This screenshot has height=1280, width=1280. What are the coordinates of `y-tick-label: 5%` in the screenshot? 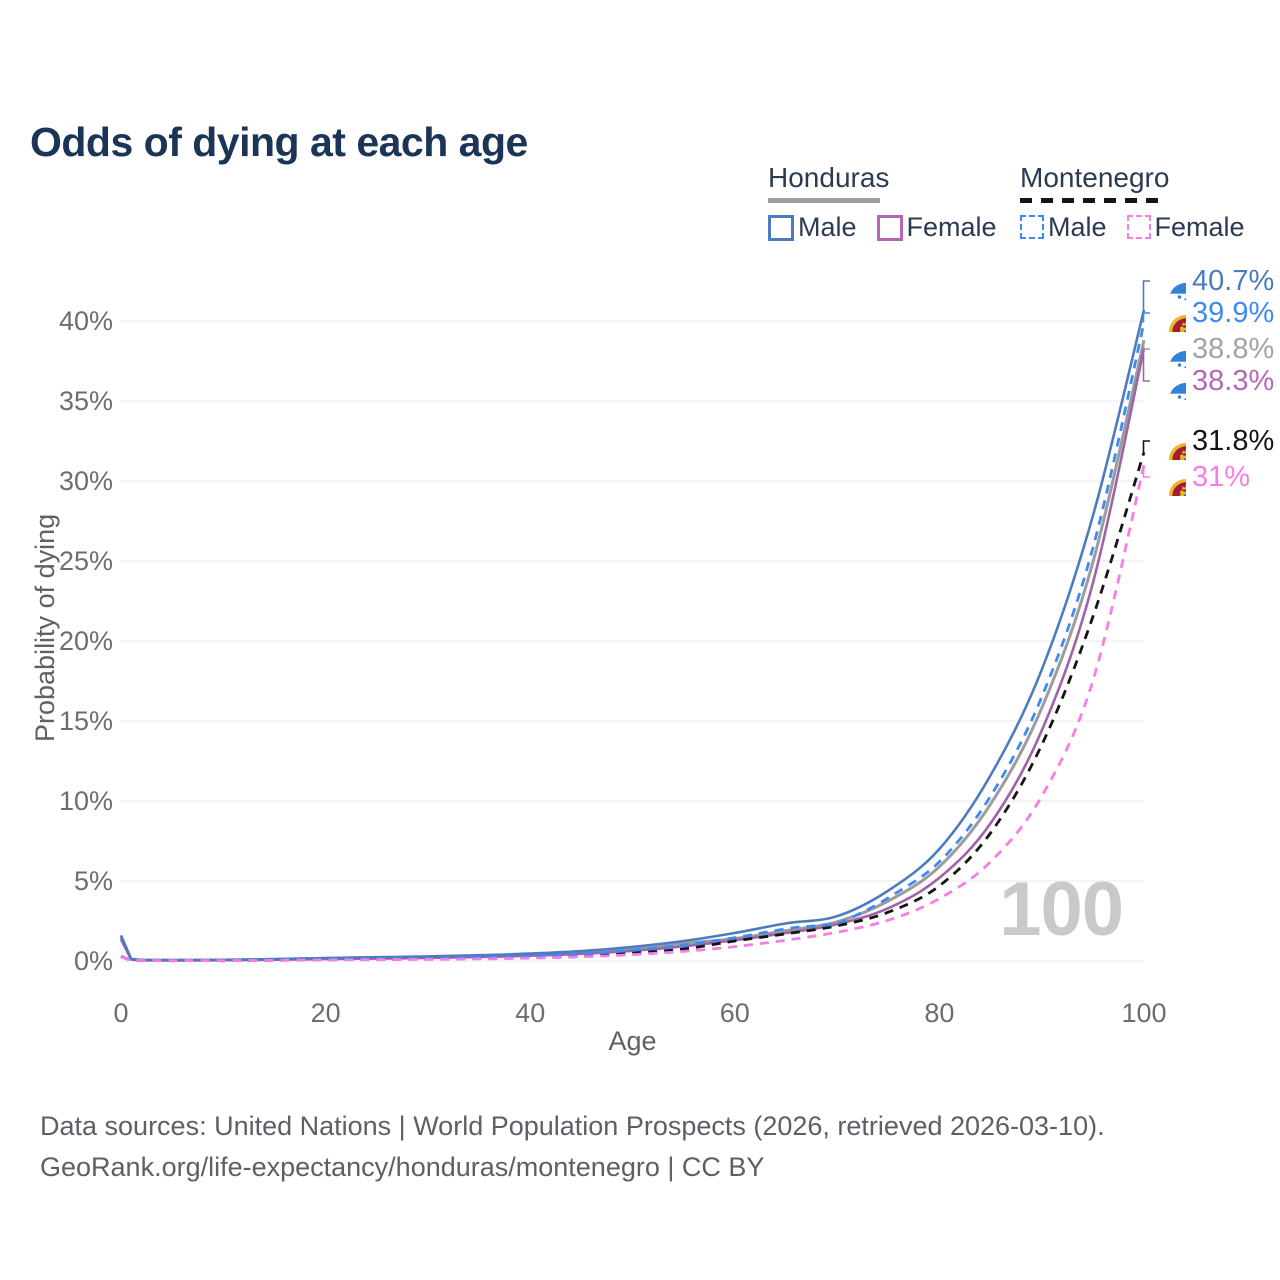 It's located at (93, 881).